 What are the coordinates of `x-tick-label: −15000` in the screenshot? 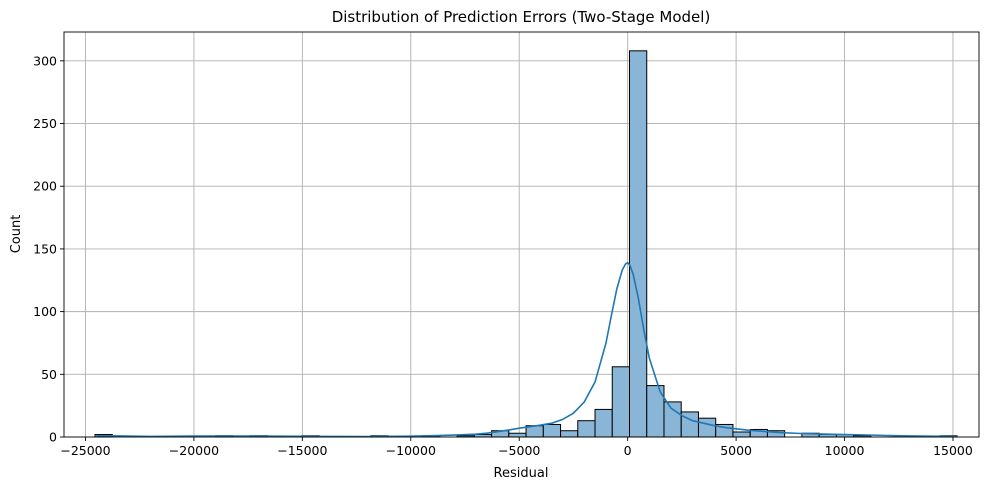 It's located at (302, 450).